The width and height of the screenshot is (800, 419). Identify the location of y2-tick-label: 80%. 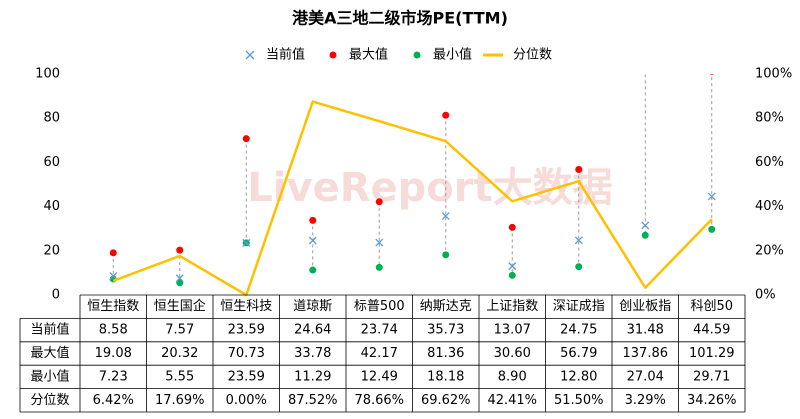
(769, 118).